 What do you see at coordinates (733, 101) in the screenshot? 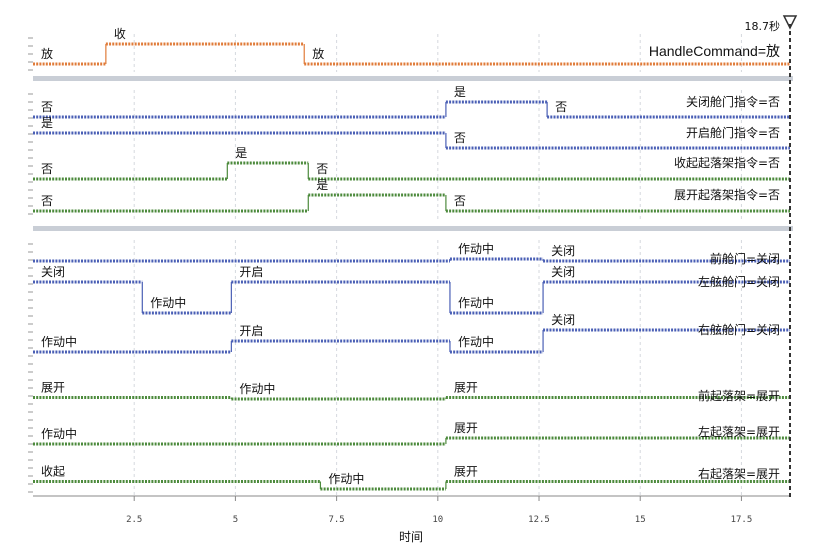
I see `signal-readout-1-0: 关闭舱门指令=否` at bounding box center [733, 101].